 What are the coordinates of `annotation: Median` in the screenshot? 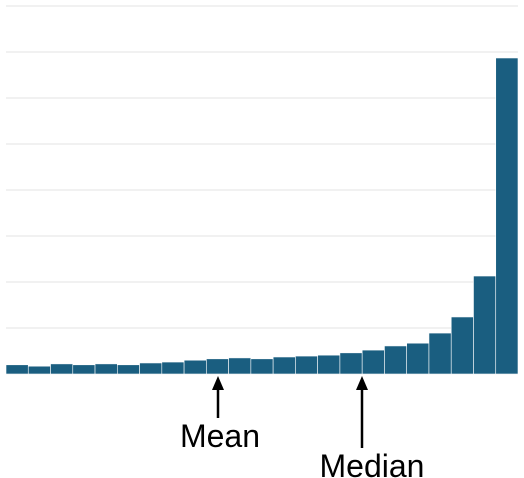 It's located at (372, 463).